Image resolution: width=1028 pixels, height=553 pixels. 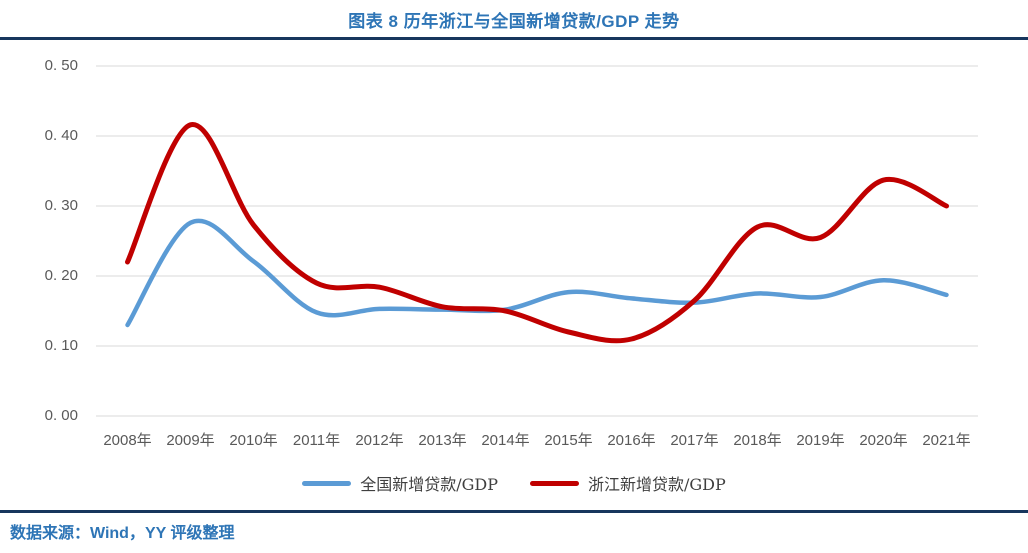 I want to click on y-axis-tick-label: 0. 20, so click(x=61, y=275).